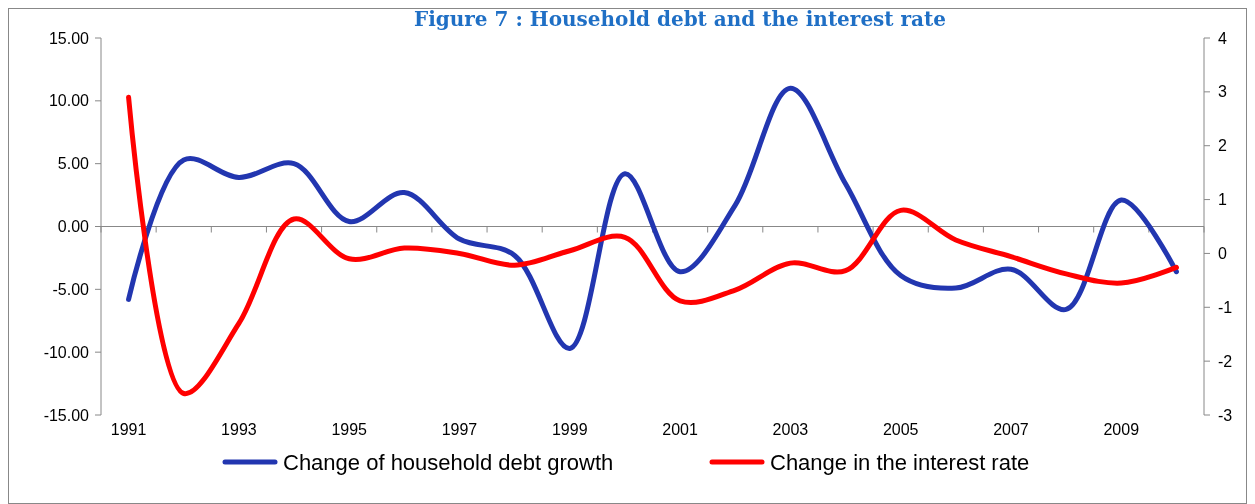 The image size is (1255, 504). I want to click on legend-label: Change of household debt growth, so click(448, 462).